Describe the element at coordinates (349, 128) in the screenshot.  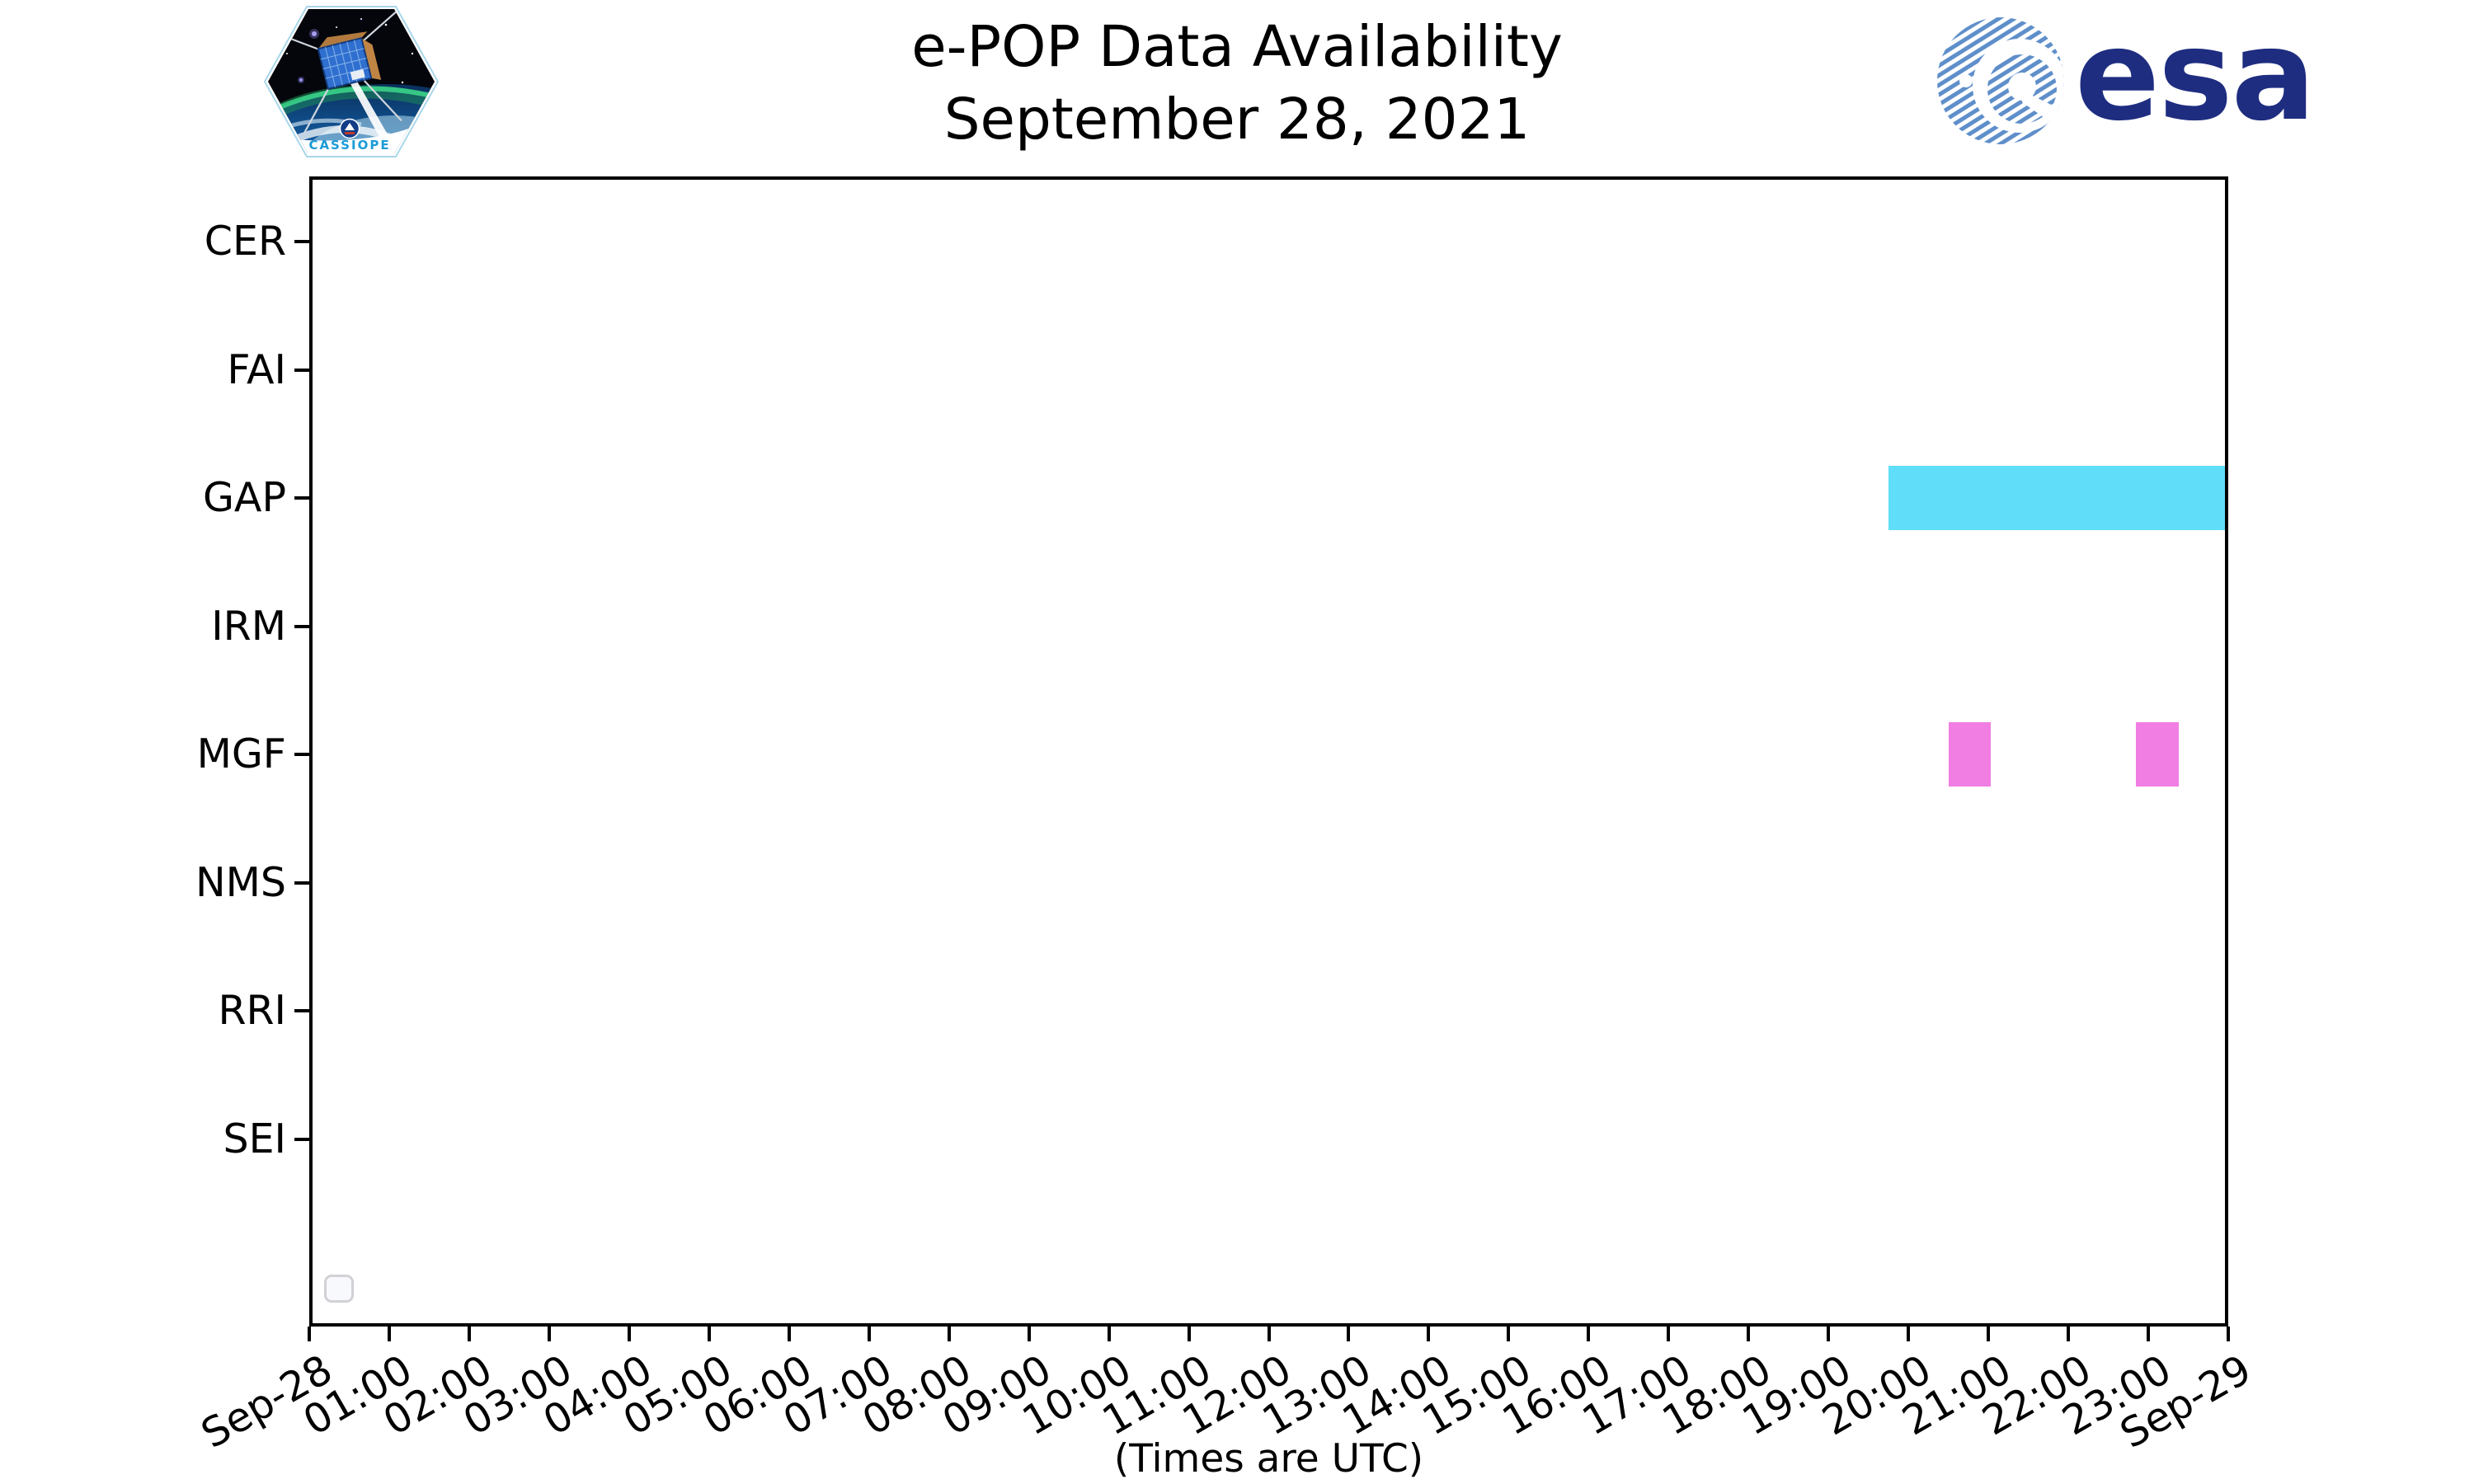
I see `csa-emblem` at that location.